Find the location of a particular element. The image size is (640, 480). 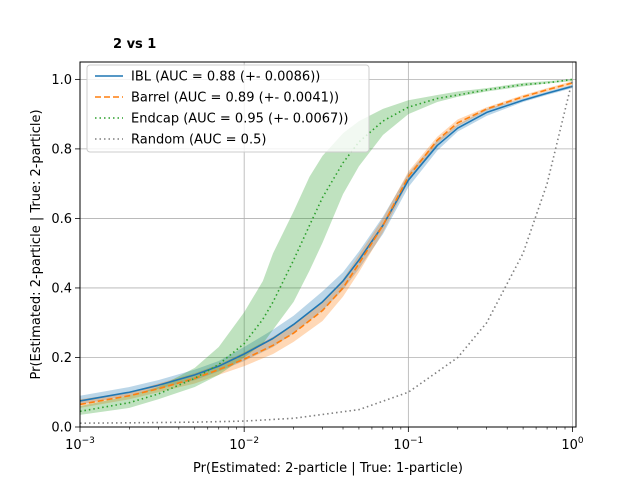

legend-label: IBL (AUC = 0.88 (+- 0.0086)) is located at coordinates (225, 77).